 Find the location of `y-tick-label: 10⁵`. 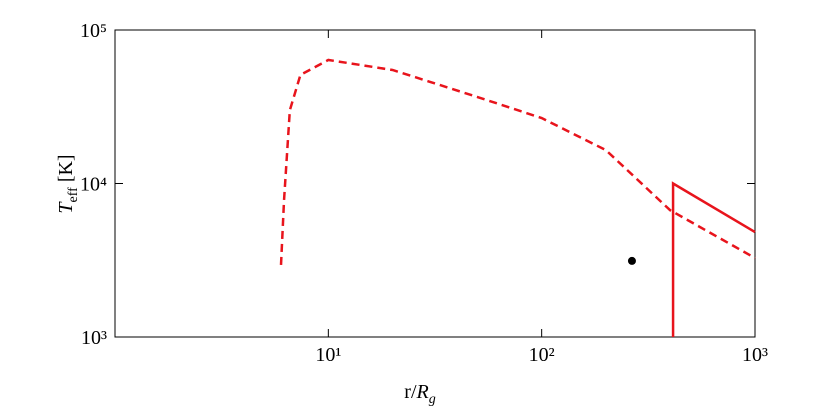

y-tick-label: 10⁵ is located at coordinates (93, 31).